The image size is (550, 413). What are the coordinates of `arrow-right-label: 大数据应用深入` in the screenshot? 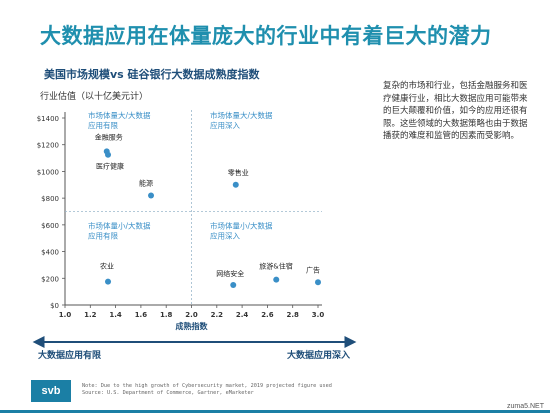 It's located at (318, 355).